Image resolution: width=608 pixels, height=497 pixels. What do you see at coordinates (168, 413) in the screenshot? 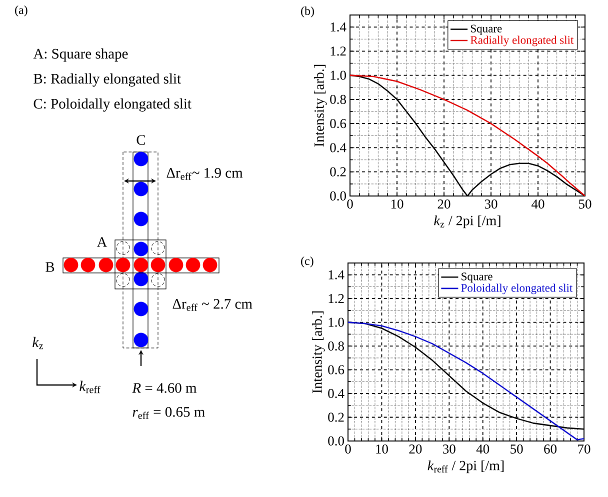
I see `text: r$_{eff}$ = 0.65 m` at bounding box center [168, 413].